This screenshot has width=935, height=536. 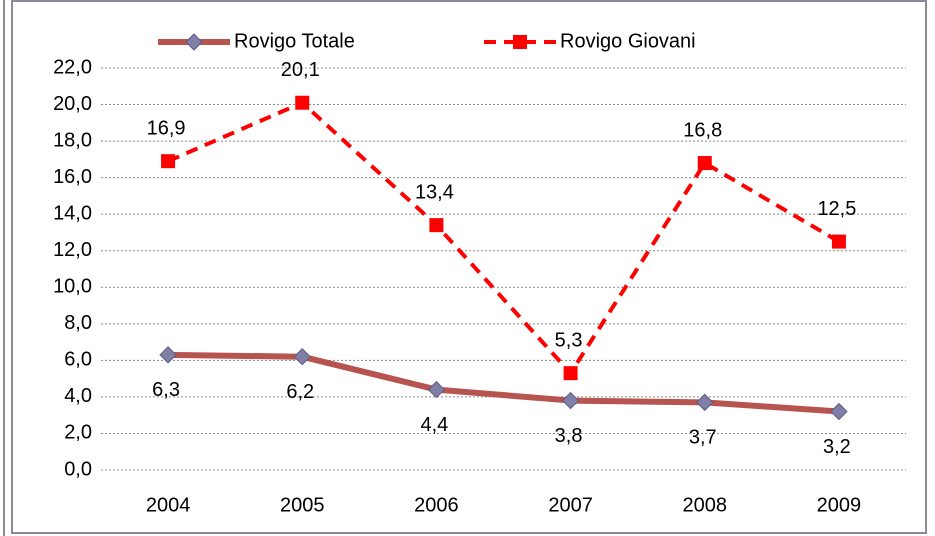 What do you see at coordinates (72, 177) in the screenshot?
I see `y-tick-label: 16,0` at bounding box center [72, 177].